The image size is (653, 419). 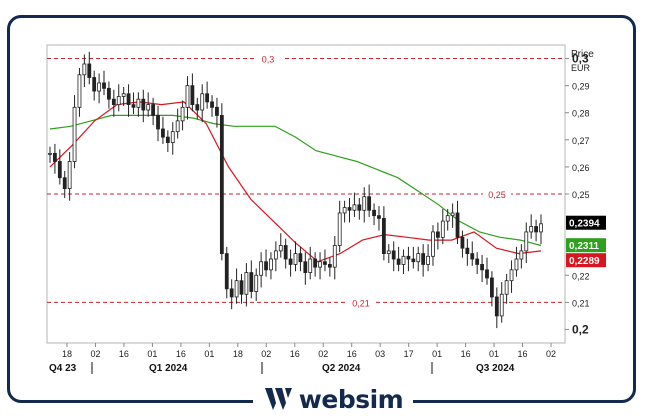 I want to click on x-period-label: Q2 2024, so click(x=341, y=368).